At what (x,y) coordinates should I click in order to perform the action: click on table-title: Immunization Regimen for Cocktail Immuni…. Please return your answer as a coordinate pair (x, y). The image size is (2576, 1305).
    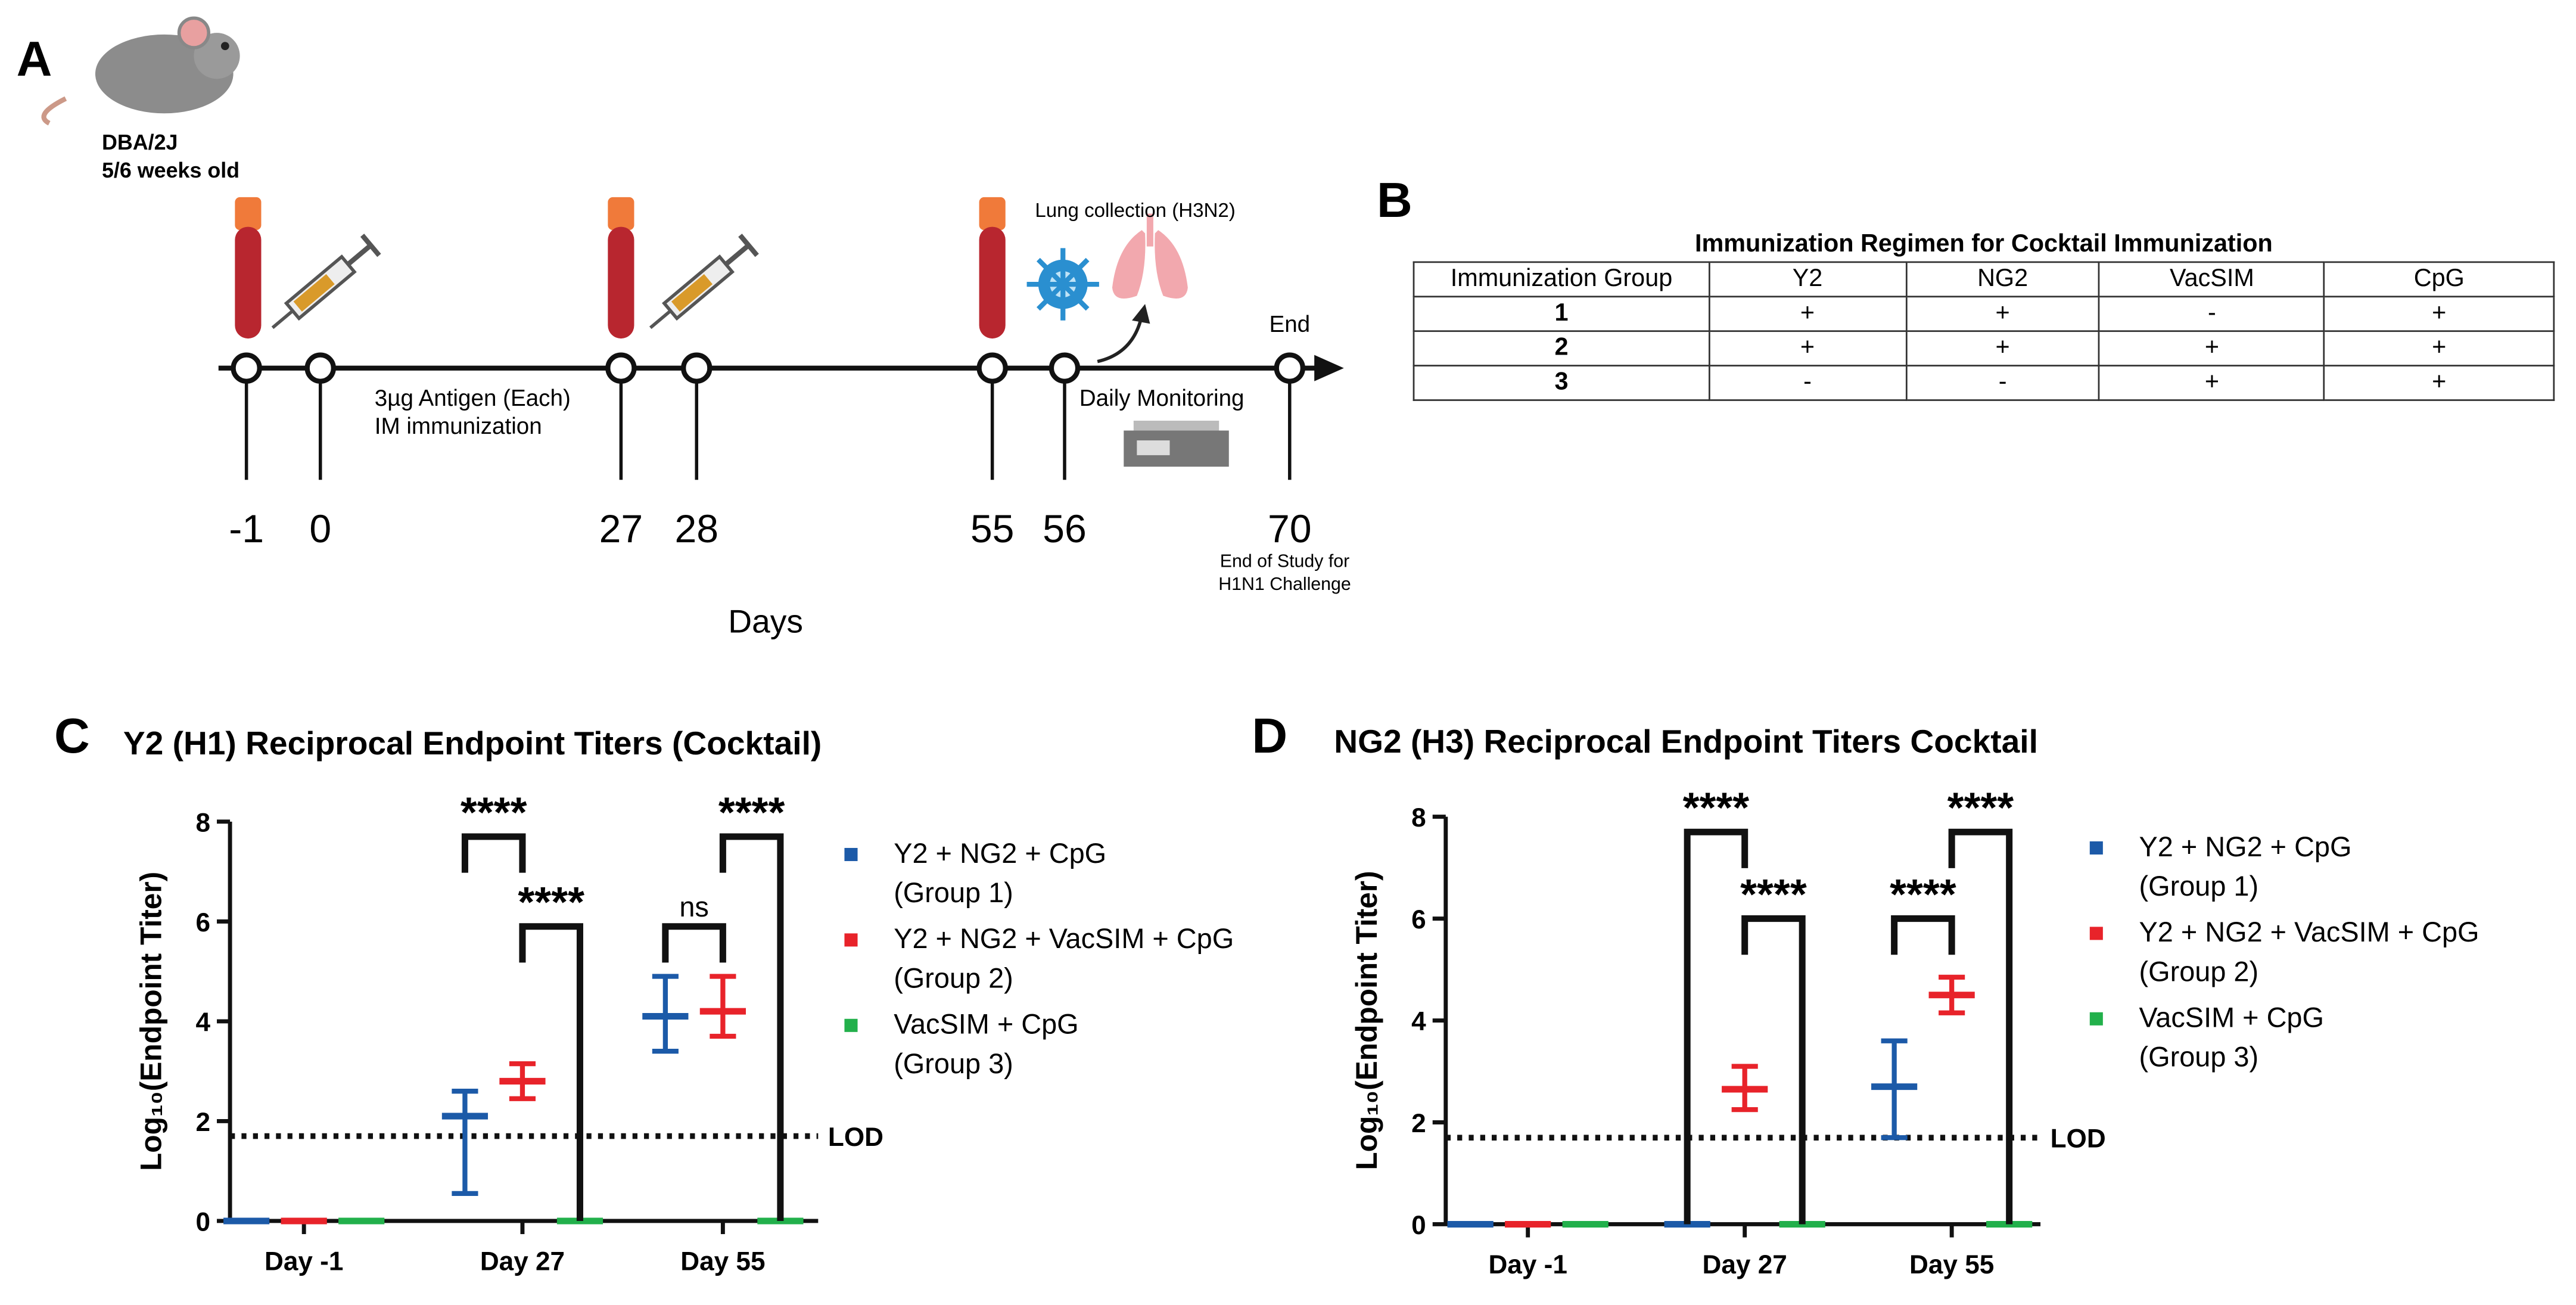
    Looking at the image, I should click on (1983, 244).